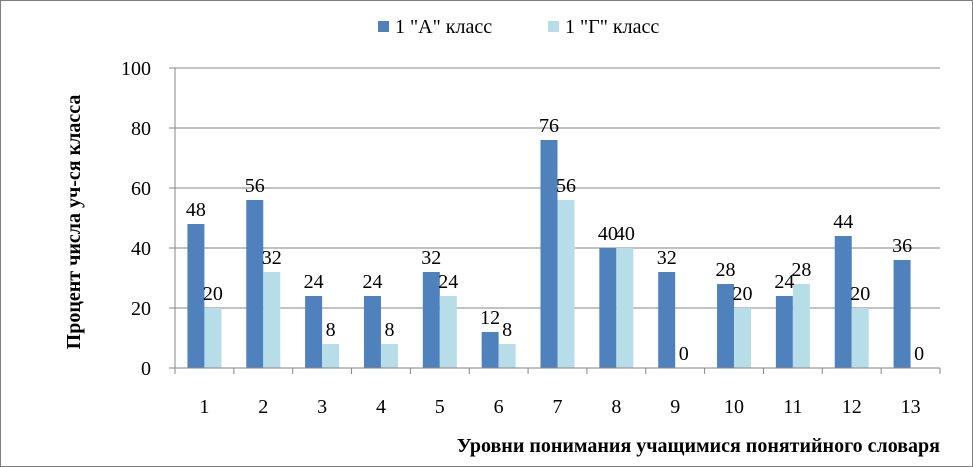 The width and height of the screenshot is (973, 467). What do you see at coordinates (196, 210) in the screenshot?
I see `data-label-series-1: 48` at bounding box center [196, 210].